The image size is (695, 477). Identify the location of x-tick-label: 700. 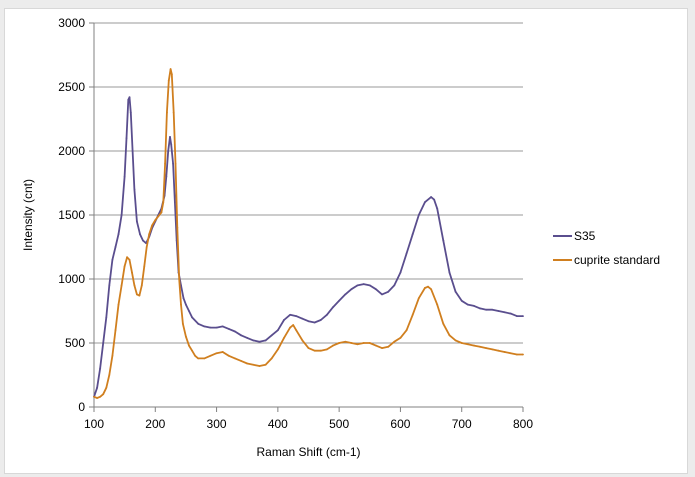
(462, 424).